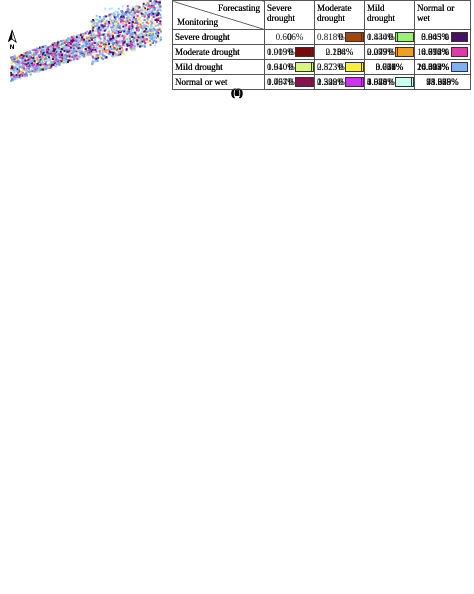 The width and height of the screenshot is (474, 594). I want to click on row-header: Normal or wet, so click(218, 82).